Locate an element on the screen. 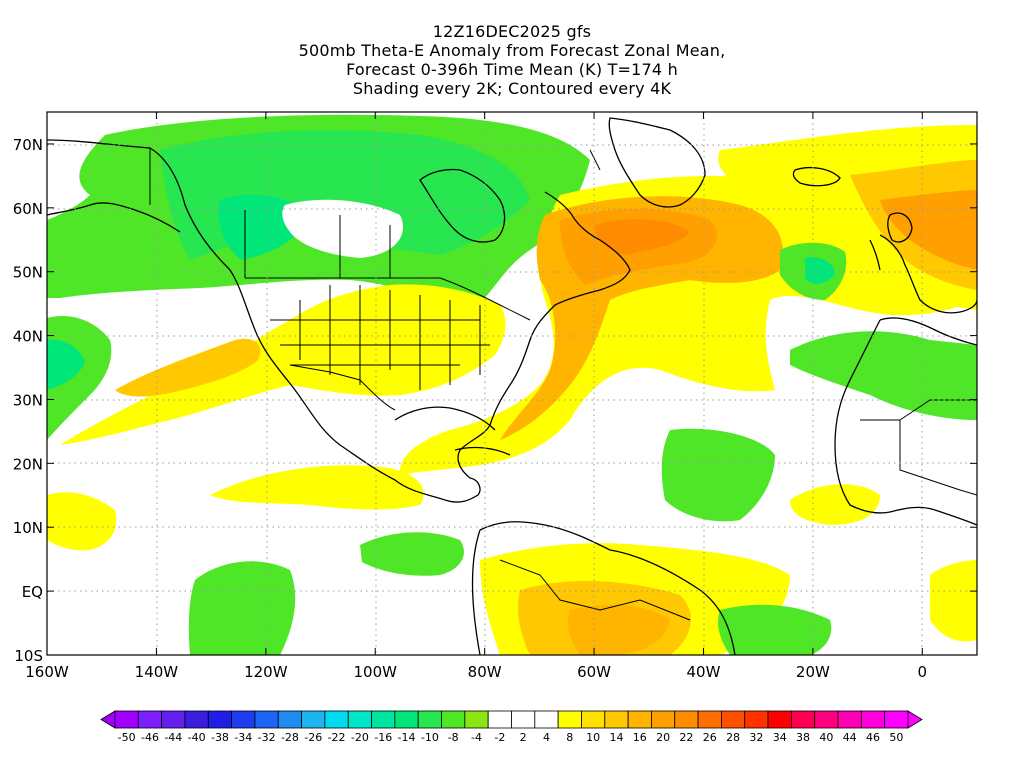 This screenshot has height=768, width=1024. coast-alaska is located at coordinates (114, 217).